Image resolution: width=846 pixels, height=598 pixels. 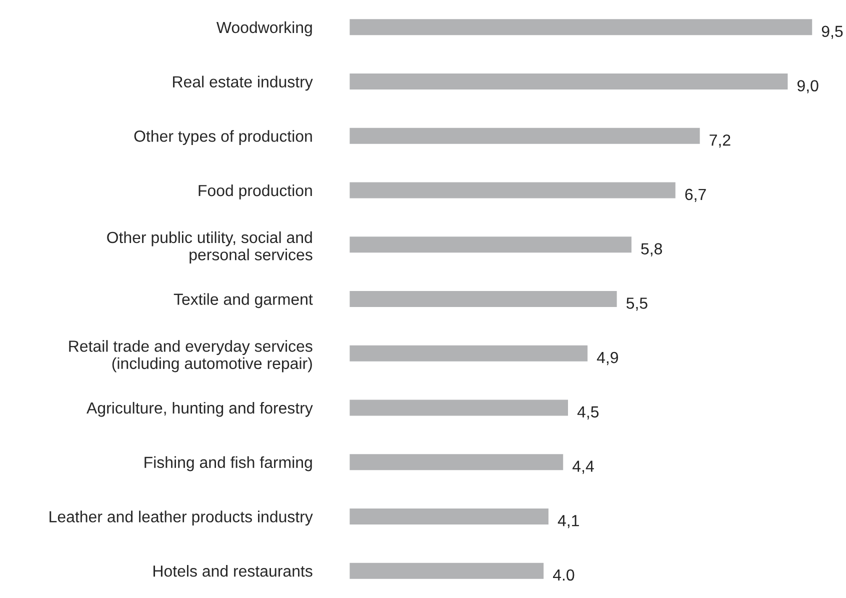 I want to click on data-label: 9,5, so click(x=832, y=32).